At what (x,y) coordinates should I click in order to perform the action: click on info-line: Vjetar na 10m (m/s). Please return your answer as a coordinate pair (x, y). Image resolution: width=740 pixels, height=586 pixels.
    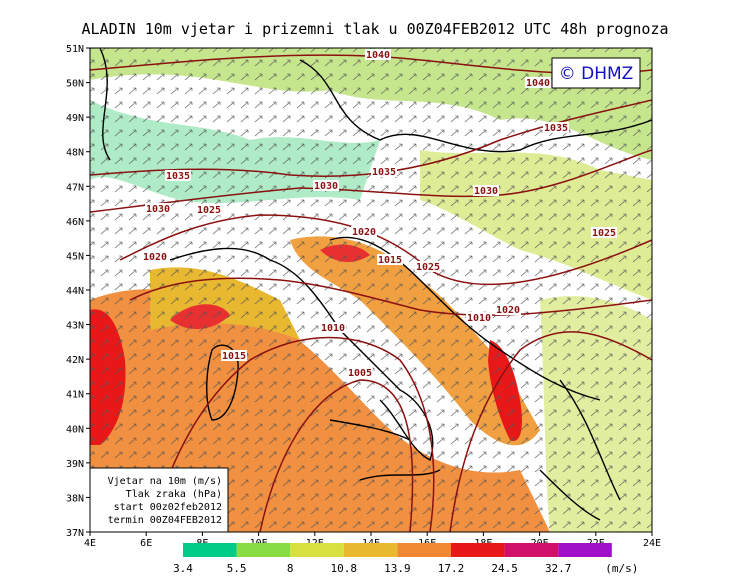
    Looking at the image, I should click on (165, 481).